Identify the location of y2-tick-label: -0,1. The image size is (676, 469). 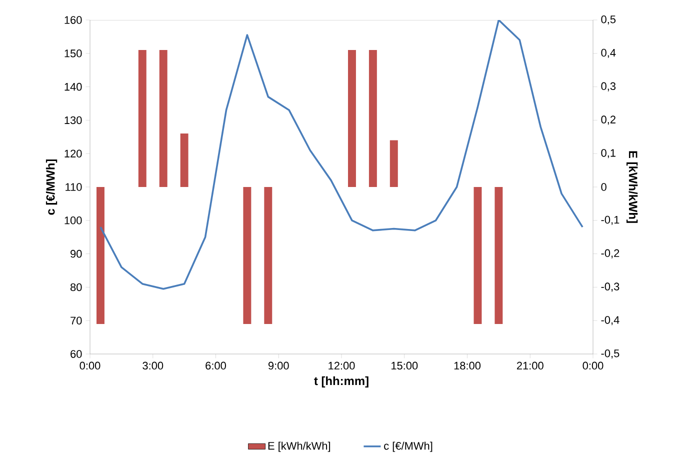
(610, 220).